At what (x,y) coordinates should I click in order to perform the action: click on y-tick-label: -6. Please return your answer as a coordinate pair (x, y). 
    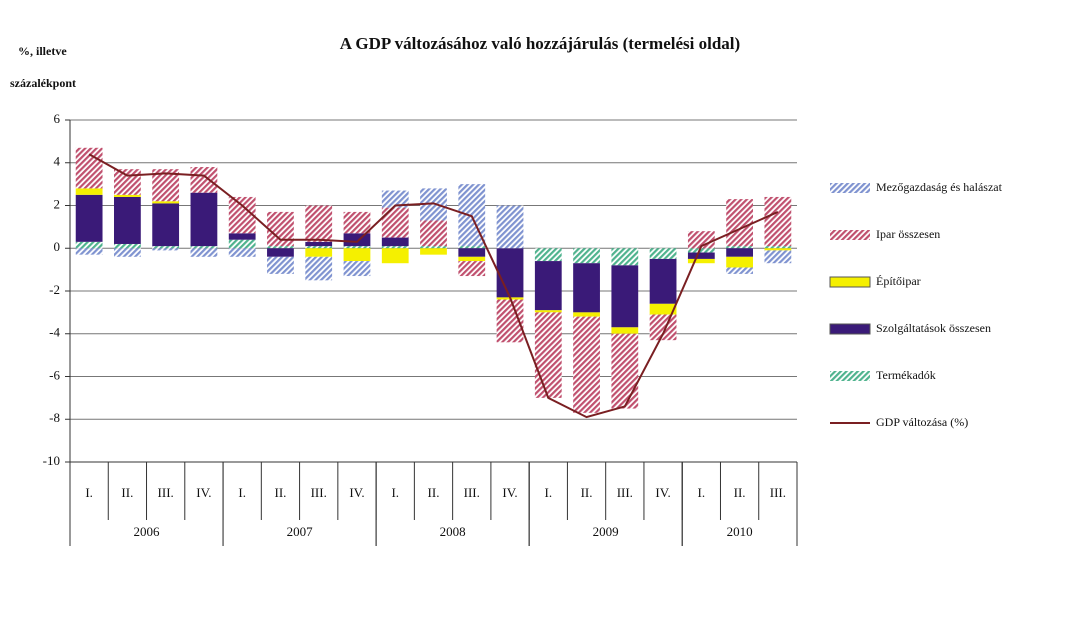
    Looking at the image, I should click on (54, 374).